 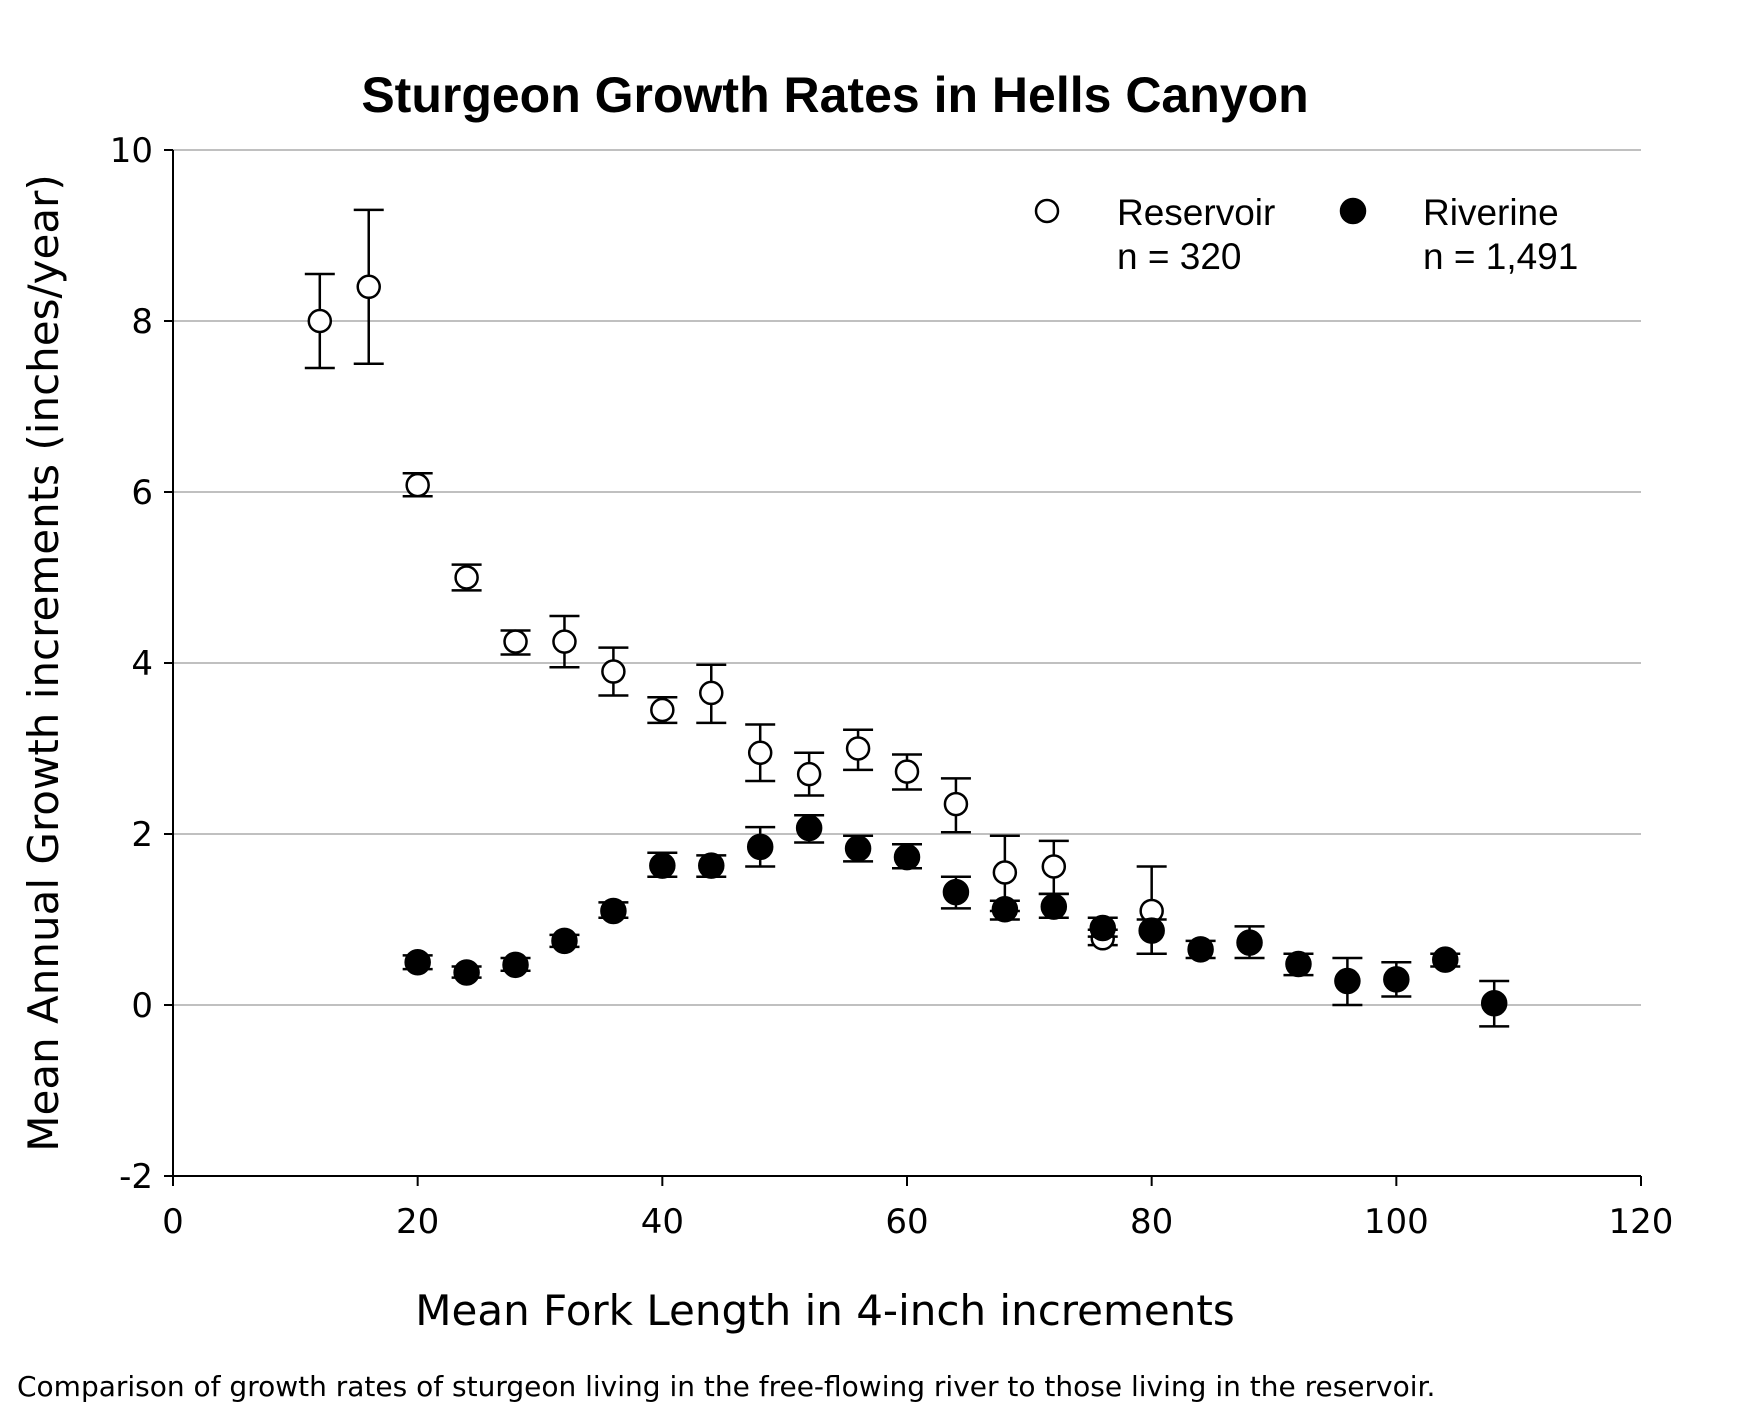 I want to click on x-axis-title: Mean Fork Length in 4-inch increments, so click(x=824, y=1310).